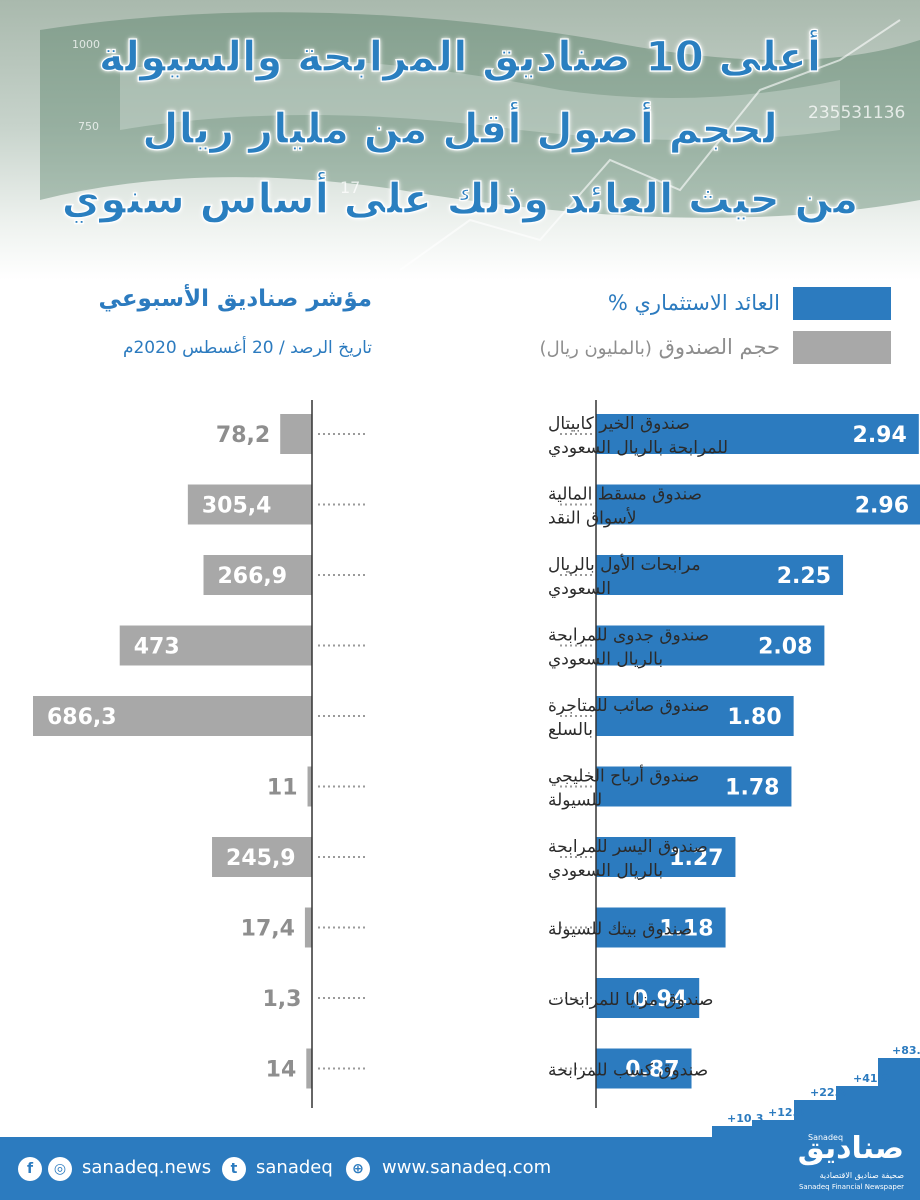  I want to click on fund-name-label: صندوق أرباح الخليجي, so click(623, 776).